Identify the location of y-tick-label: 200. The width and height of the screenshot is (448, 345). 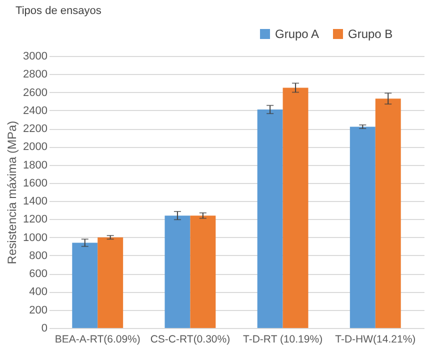
(38, 310).